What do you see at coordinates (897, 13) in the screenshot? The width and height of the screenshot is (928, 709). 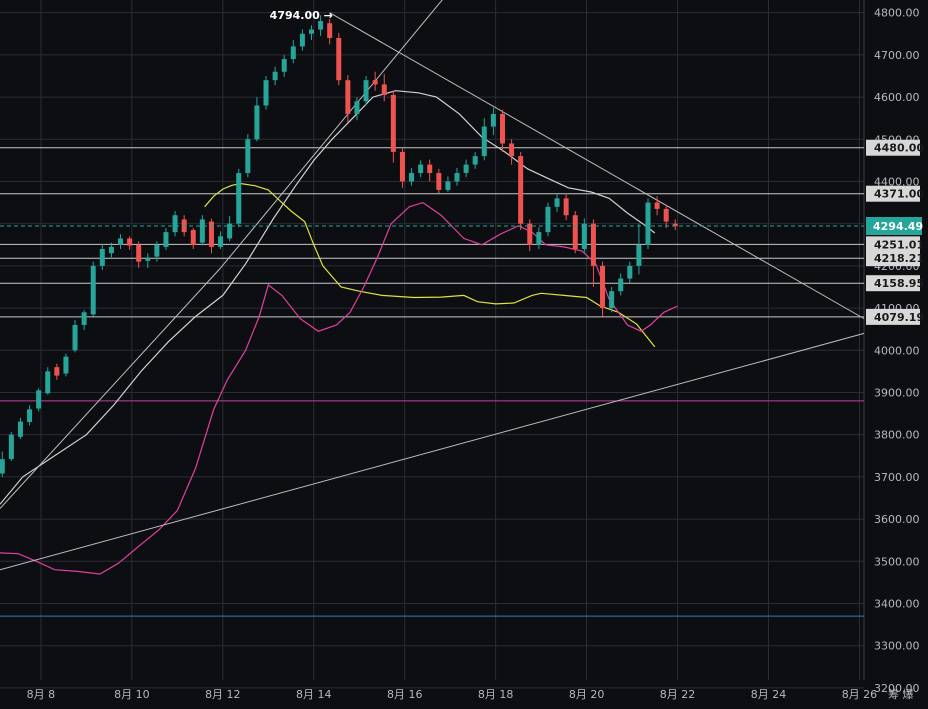 I see `price-tick-label: 4800.00` at bounding box center [897, 13].